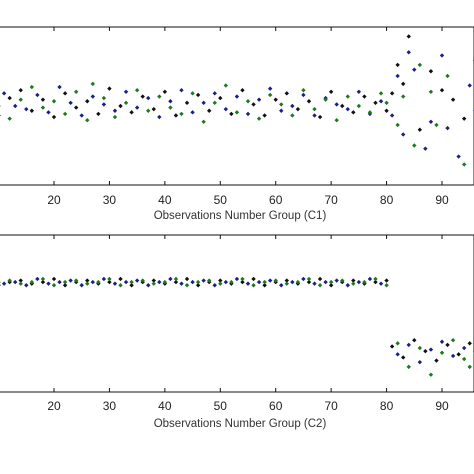 The height and width of the screenshot is (474, 474). Describe the element at coordinates (240, 424) in the screenshot. I see `x-axis-label-c2: Observations Number Group (C2)` at that location.